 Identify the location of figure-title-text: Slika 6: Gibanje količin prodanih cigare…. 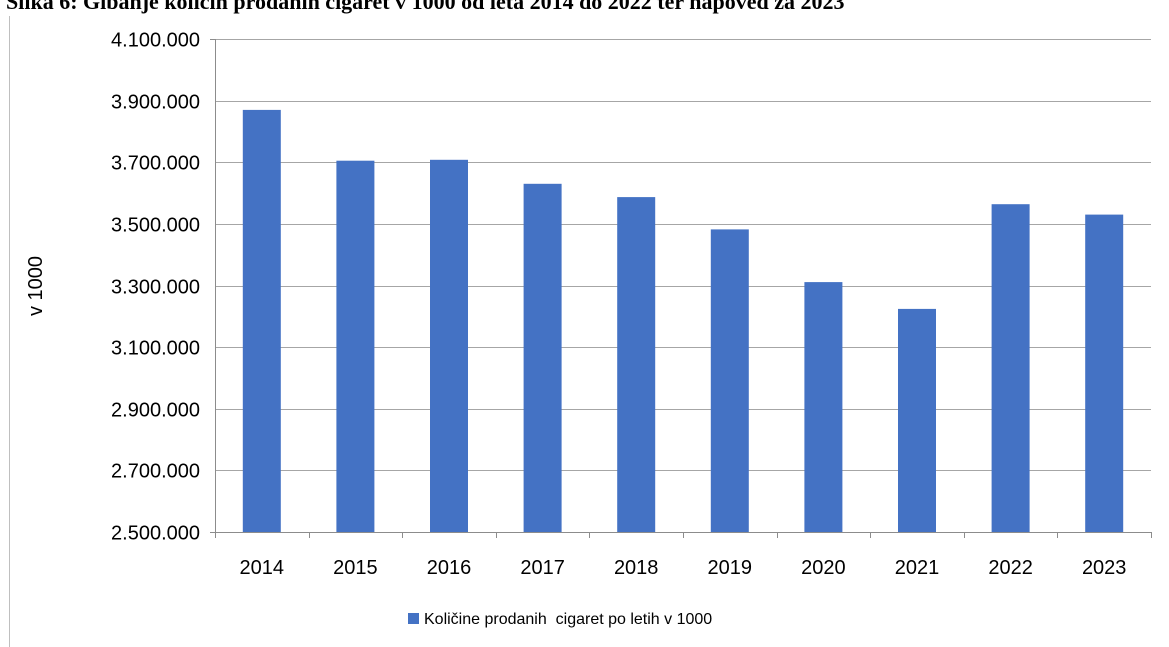
(425, 7).